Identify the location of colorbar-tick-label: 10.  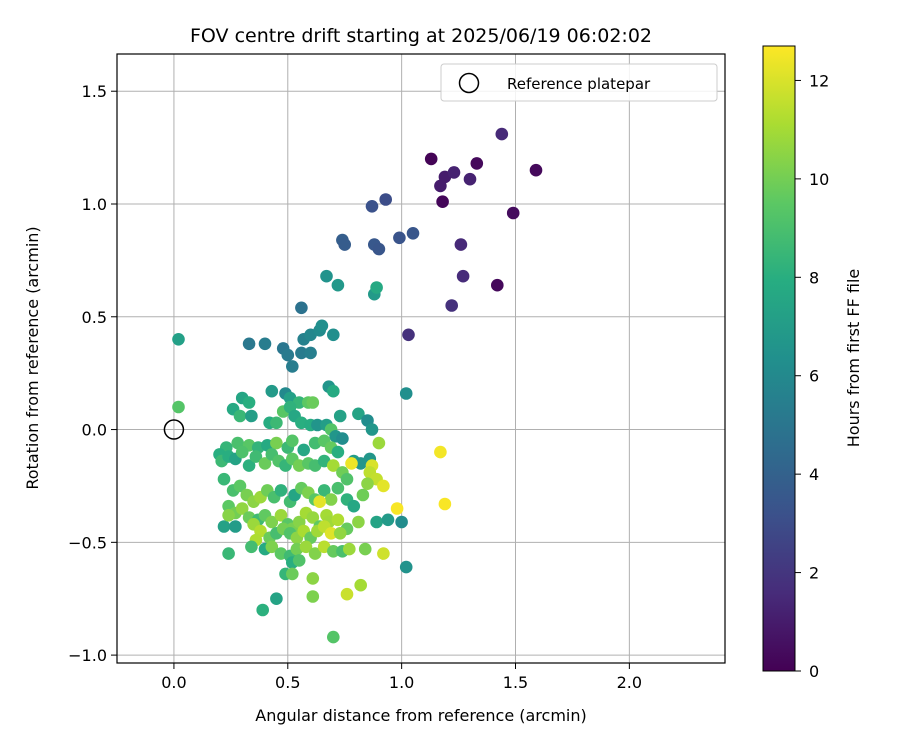
(819, 179).